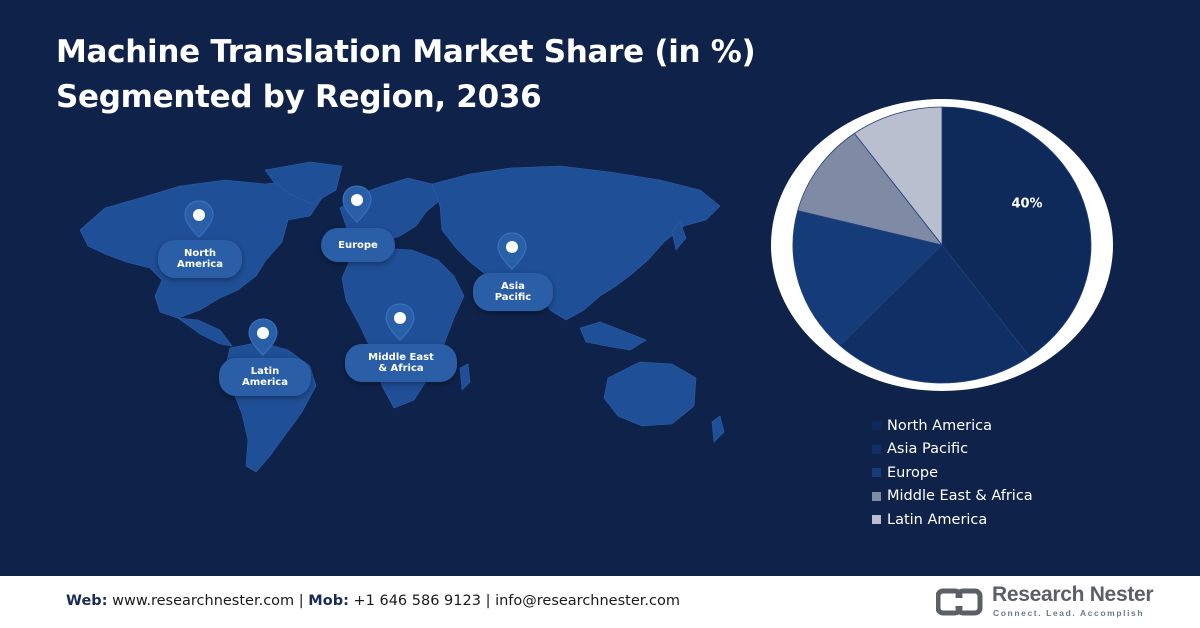 This screenshot has height=628, width=1200. I want to click on legend-item: Europe, so click(952, 473).